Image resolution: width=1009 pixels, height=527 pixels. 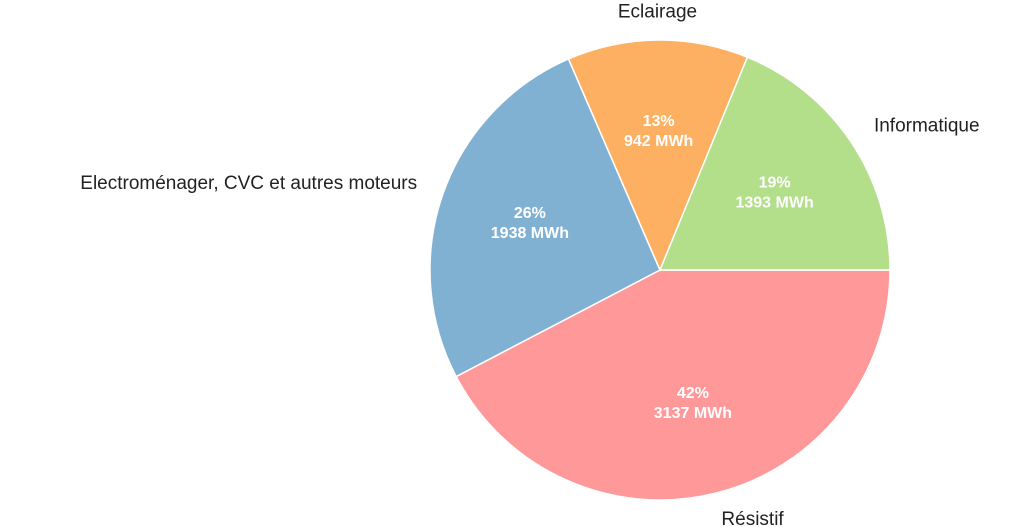 I want to click on value-label: 3137 MWh, so click(x=693, y=413).